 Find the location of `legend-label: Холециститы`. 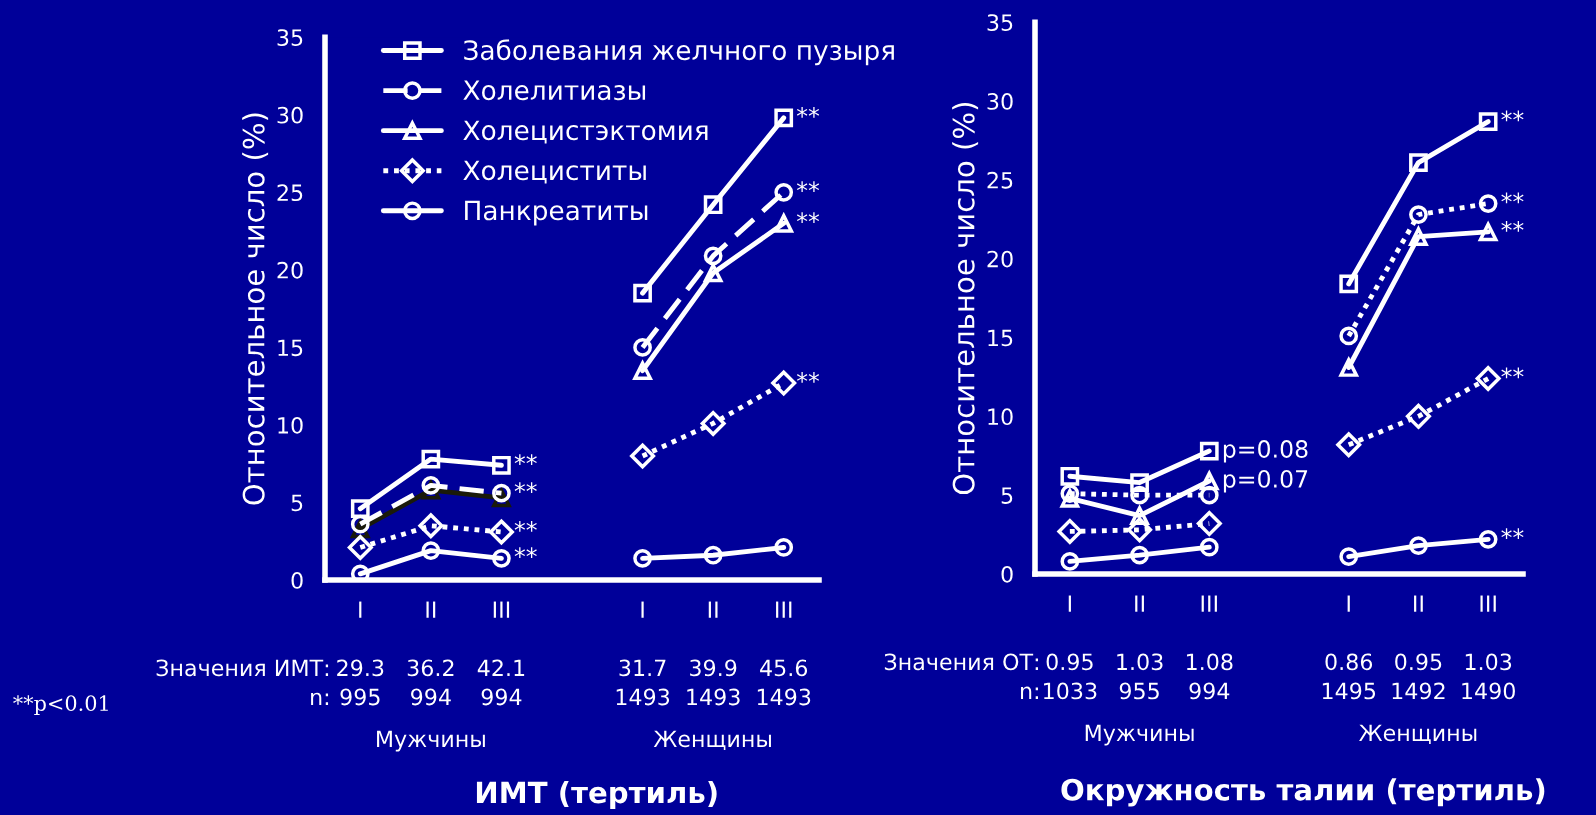

legend-label: Холециститы is located at coordinates (554, 172).